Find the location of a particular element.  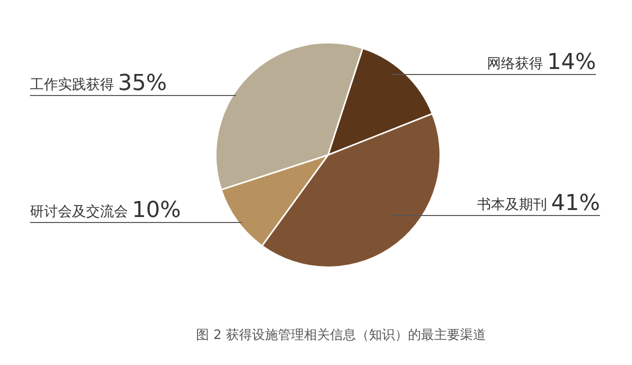

slice-label: 工作实践获得 is located at coordinates (72, 85).